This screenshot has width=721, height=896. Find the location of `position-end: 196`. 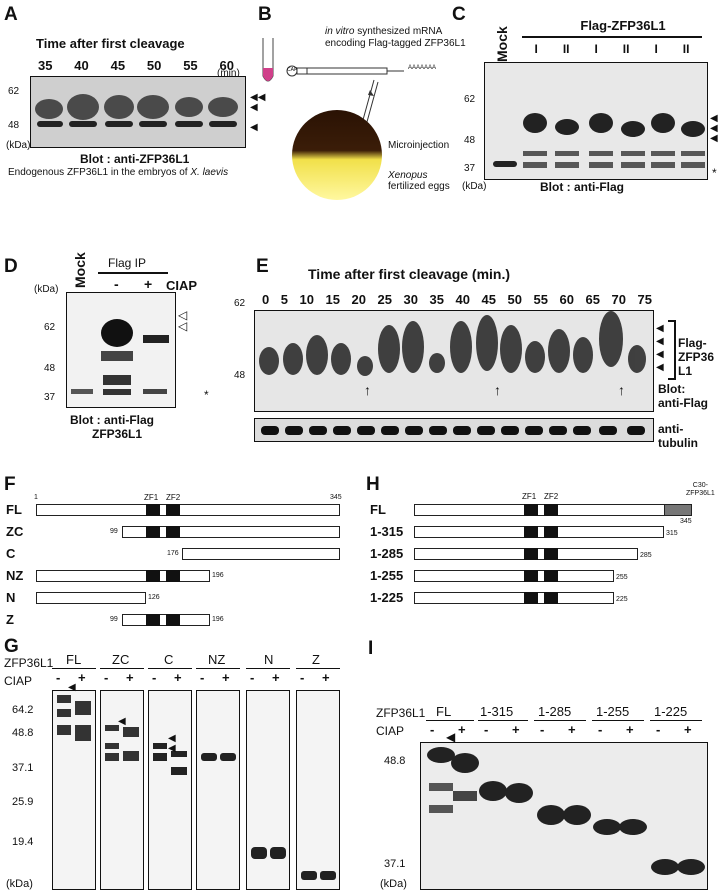

position-end: 196 is located at coordinates (218, 619).